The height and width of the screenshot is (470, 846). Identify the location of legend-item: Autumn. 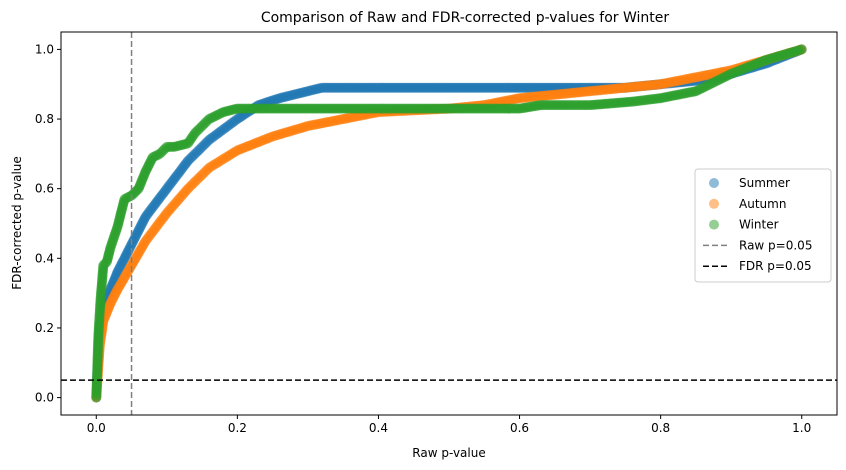
(747, 204).